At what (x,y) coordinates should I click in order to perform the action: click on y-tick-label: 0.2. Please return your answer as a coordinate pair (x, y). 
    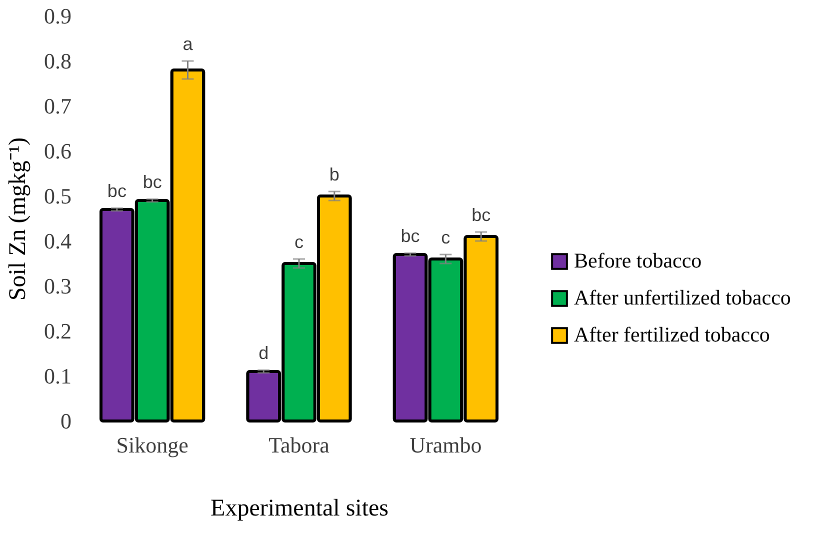
    Looking at the image, I should click on (58, 331).